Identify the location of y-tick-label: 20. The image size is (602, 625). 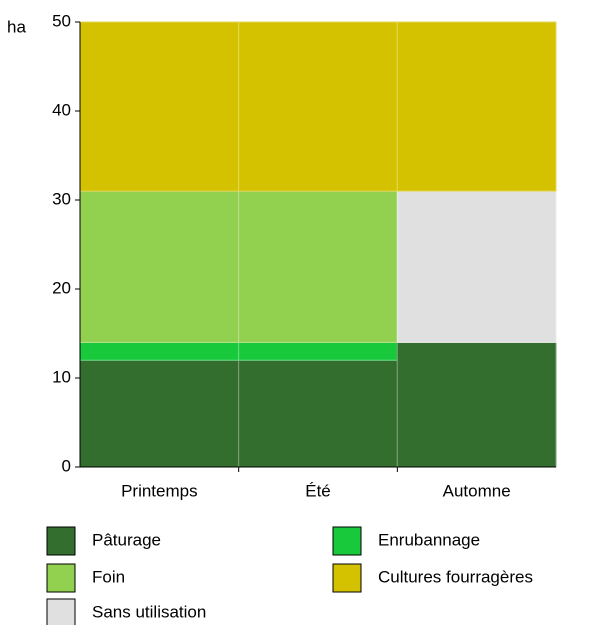
(61, 287).